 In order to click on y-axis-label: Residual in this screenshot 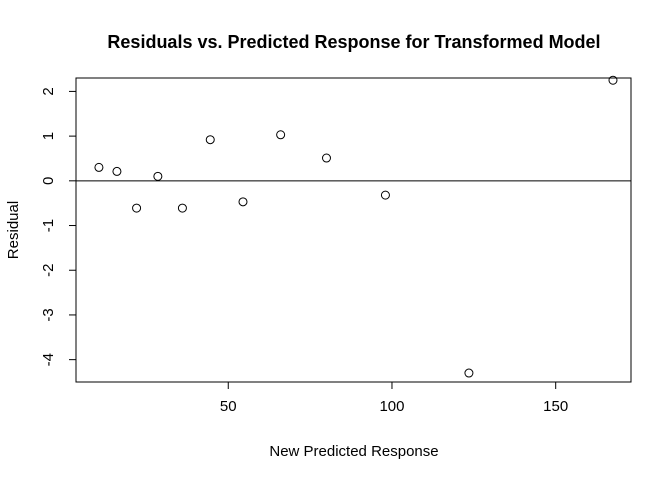, I will do `click(13, 230)`.